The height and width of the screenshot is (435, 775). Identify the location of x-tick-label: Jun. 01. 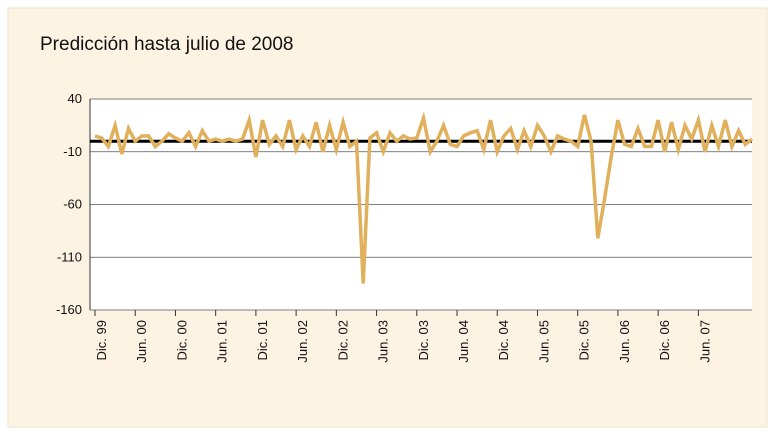
(222, 341).